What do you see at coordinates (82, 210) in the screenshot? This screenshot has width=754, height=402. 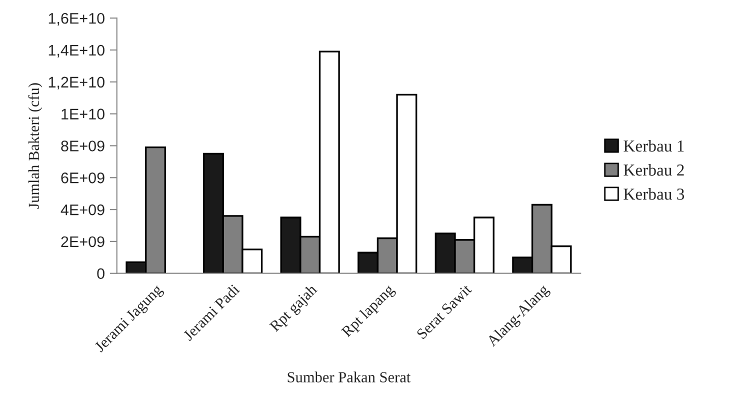 I see `y-tick-label: 4E+09` at bounding box center [82, 210].